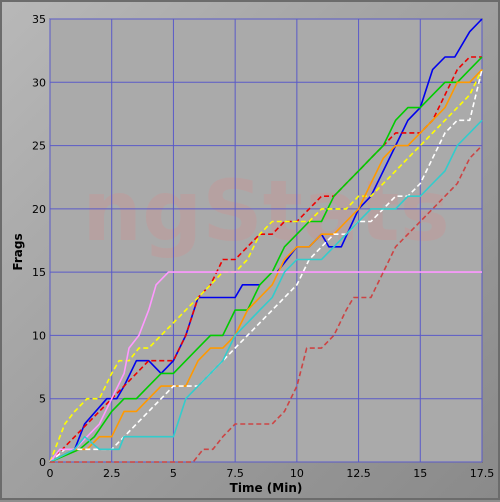 This screenshot has height=502, width=500. I want to click on y-tick-label: 20, so click(39, 209).